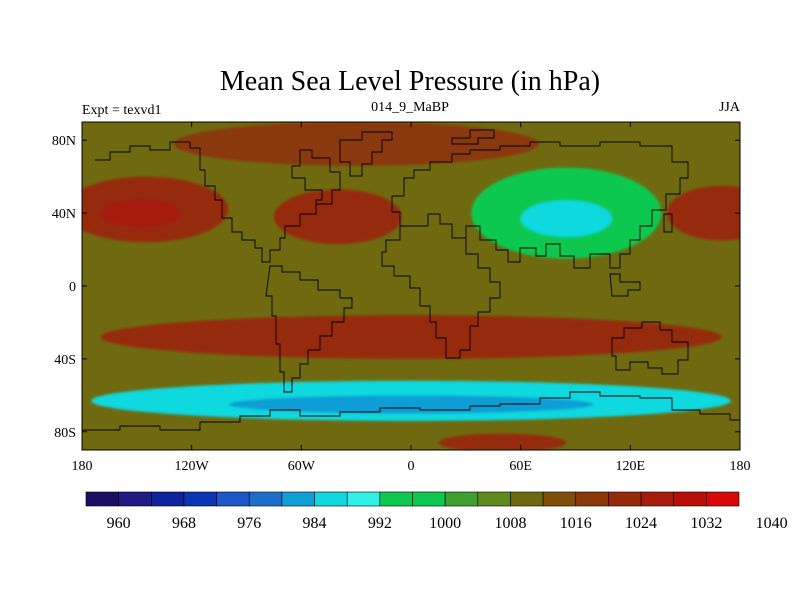 The width and height of the screenshot is (800, 605). Describe the element at coordinates (510, 523) in the screenshot. I see `colorbar-tick-label: 1008` at that location.